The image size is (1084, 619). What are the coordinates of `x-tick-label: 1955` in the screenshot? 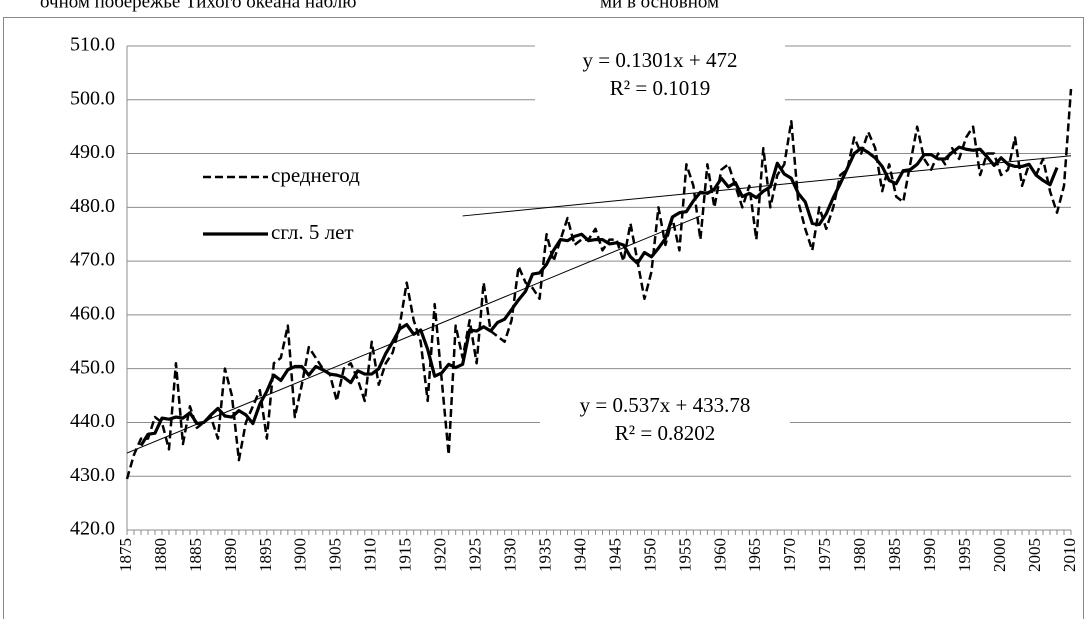 It's located at (684, 555).